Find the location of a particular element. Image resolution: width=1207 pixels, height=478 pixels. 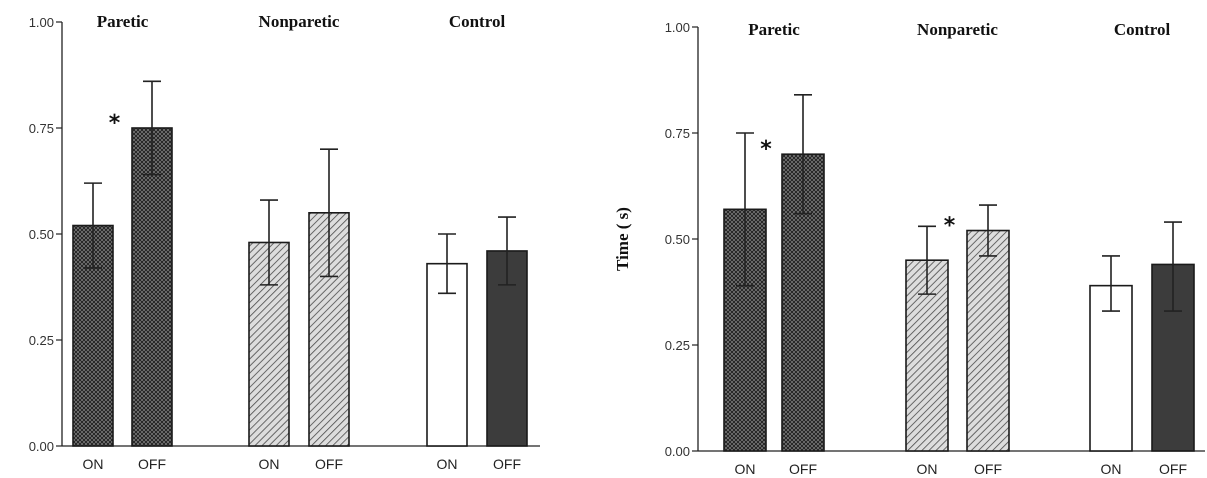

bar-control-on is located at coordinates (1111, 368).